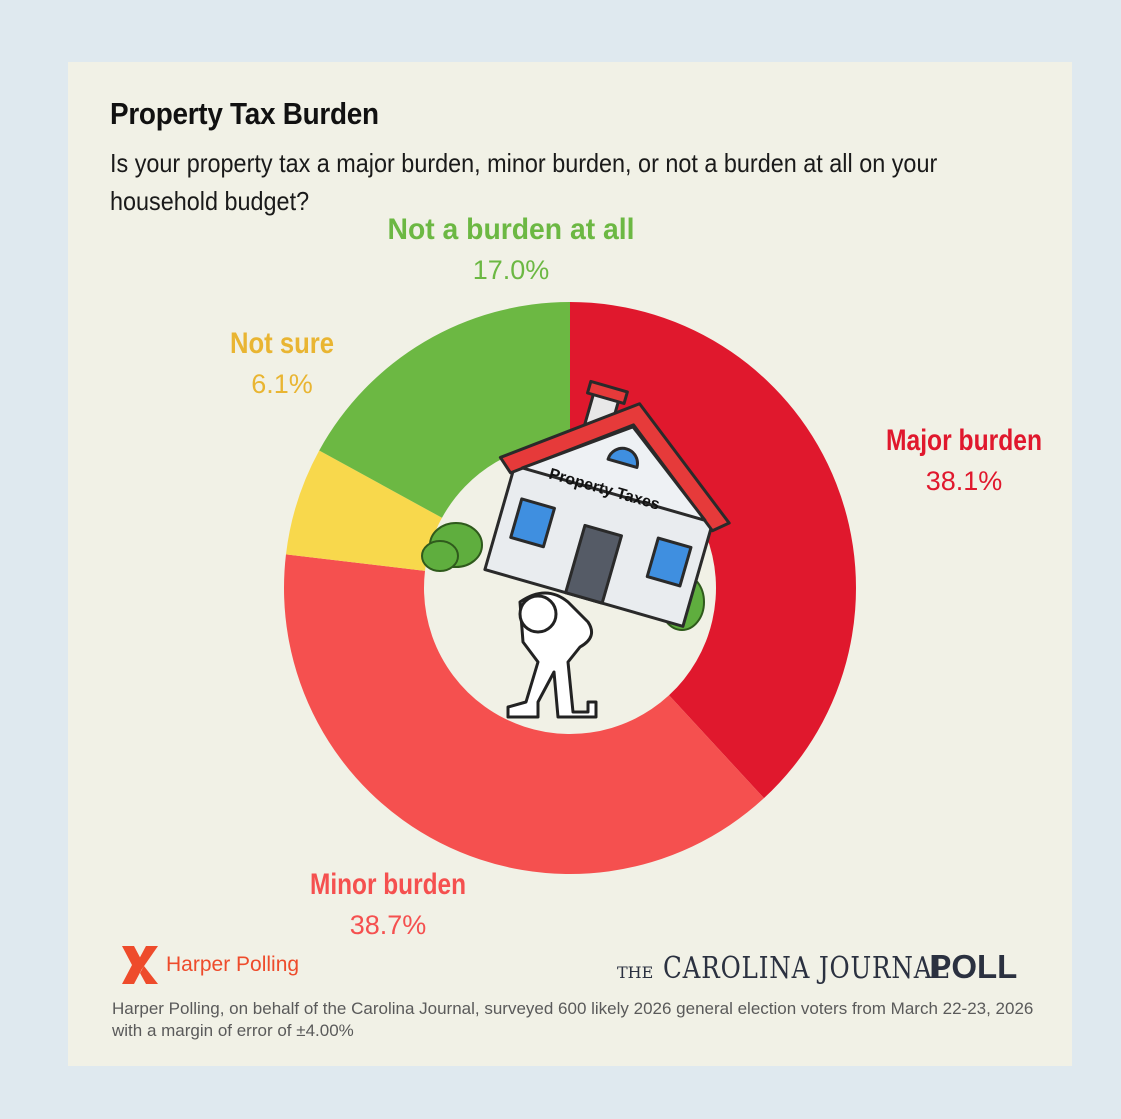  Describe the element at coordinates (444, 410) in the screenshot. I see `slice-not-a-burden-at-all` at that location.